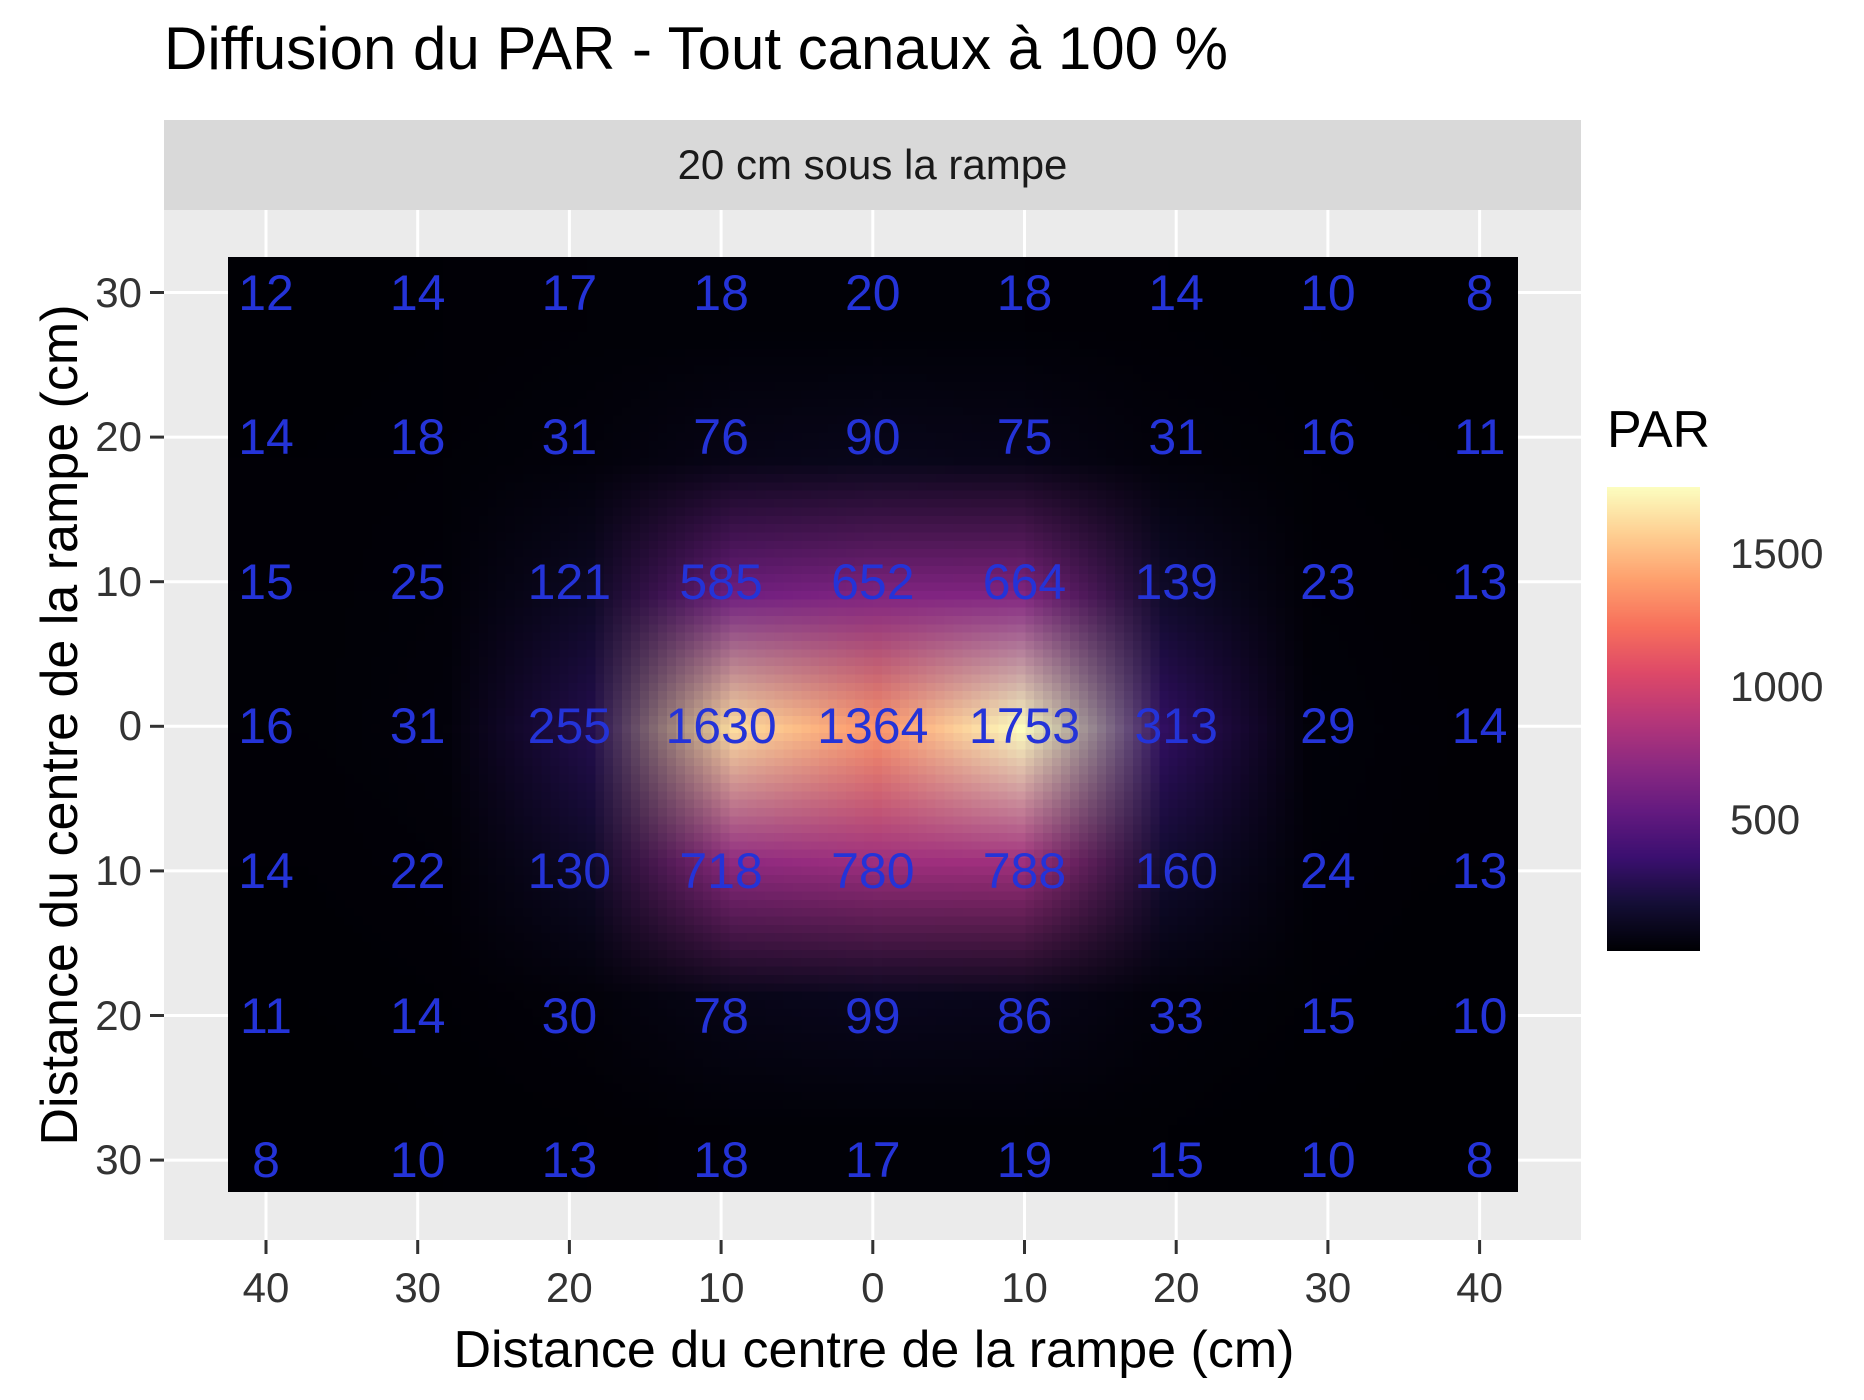 The height and width of the screenshot is (1400, 1864). What do you see at coordinates (1765, 820) in the screenshot?
I see `legend-tick-label: 500` at bounding box center [1765, 820].